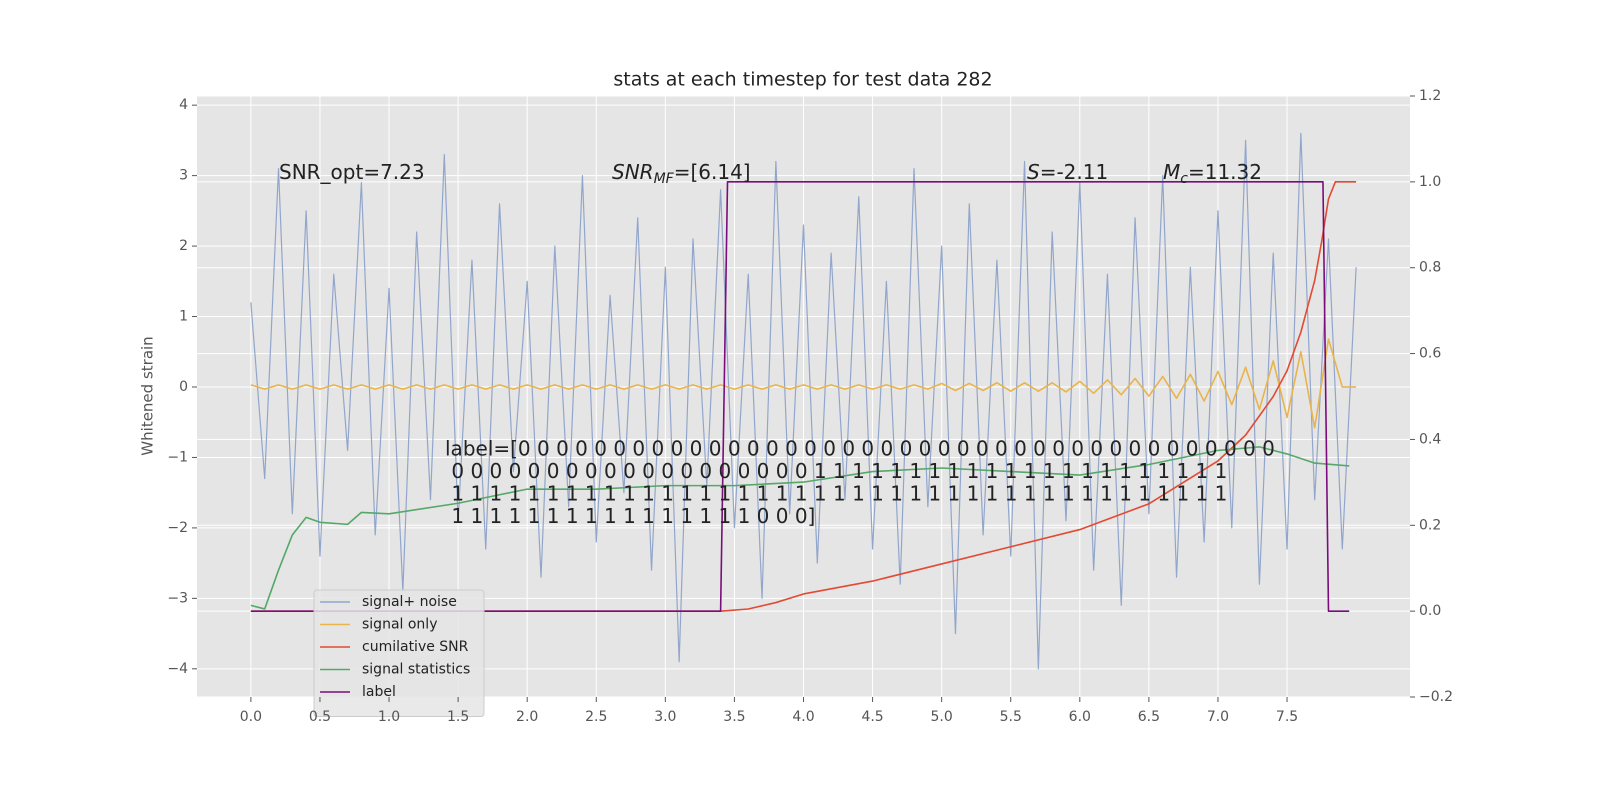  Describe the element at coordinates (1430, 268) in the screenshot. I see `y2-tick-label: 0.8` at that location.